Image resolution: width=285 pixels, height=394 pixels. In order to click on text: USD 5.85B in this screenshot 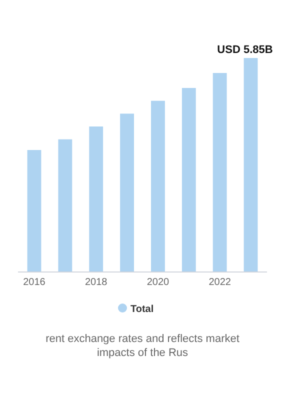, I will do `click(245, 50)`.